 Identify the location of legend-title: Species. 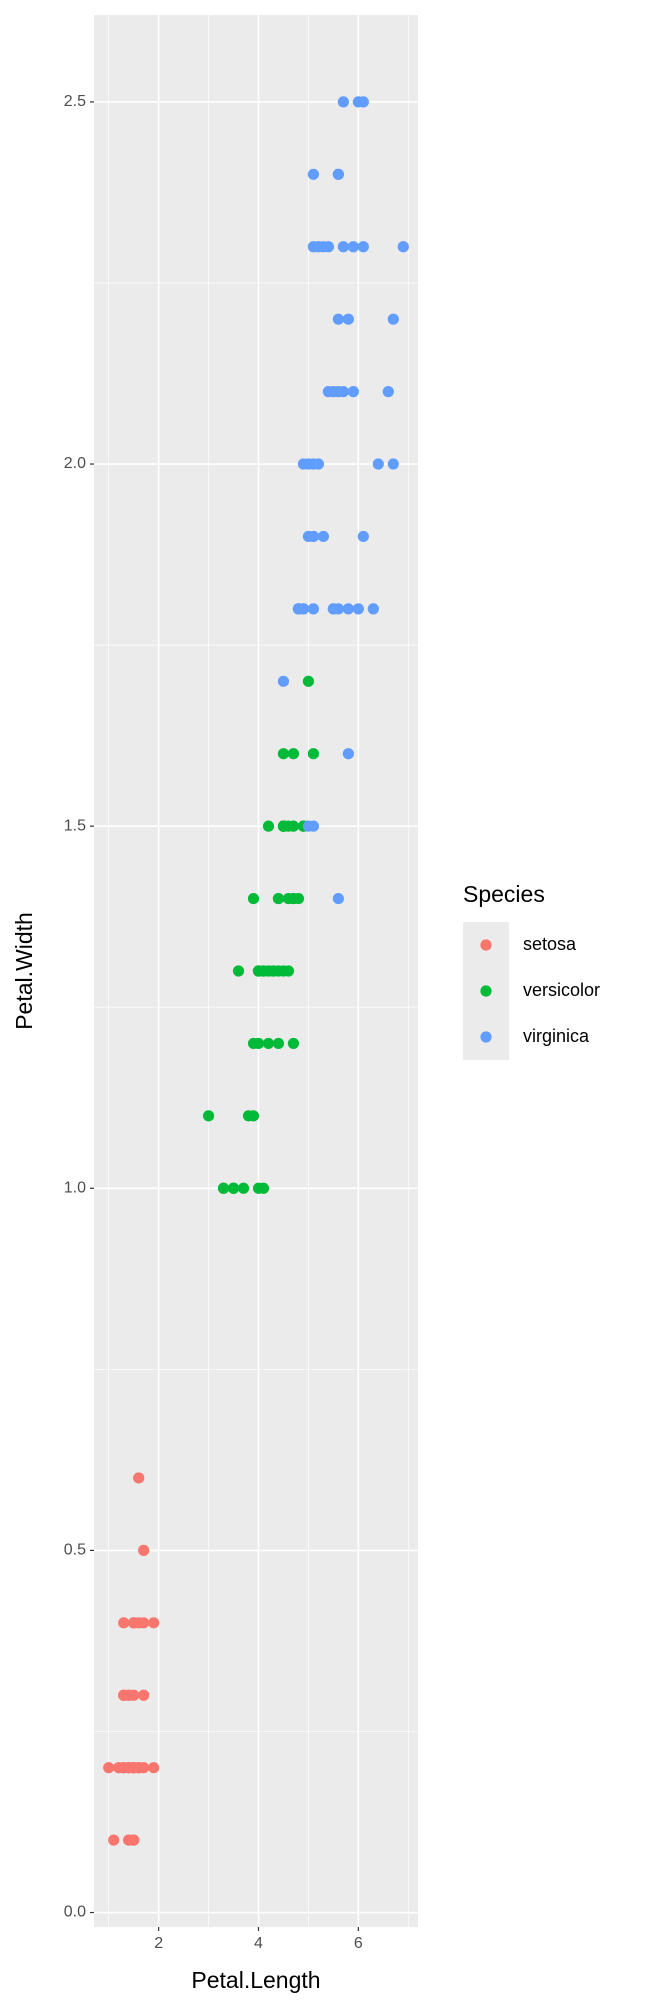
(504, 894).